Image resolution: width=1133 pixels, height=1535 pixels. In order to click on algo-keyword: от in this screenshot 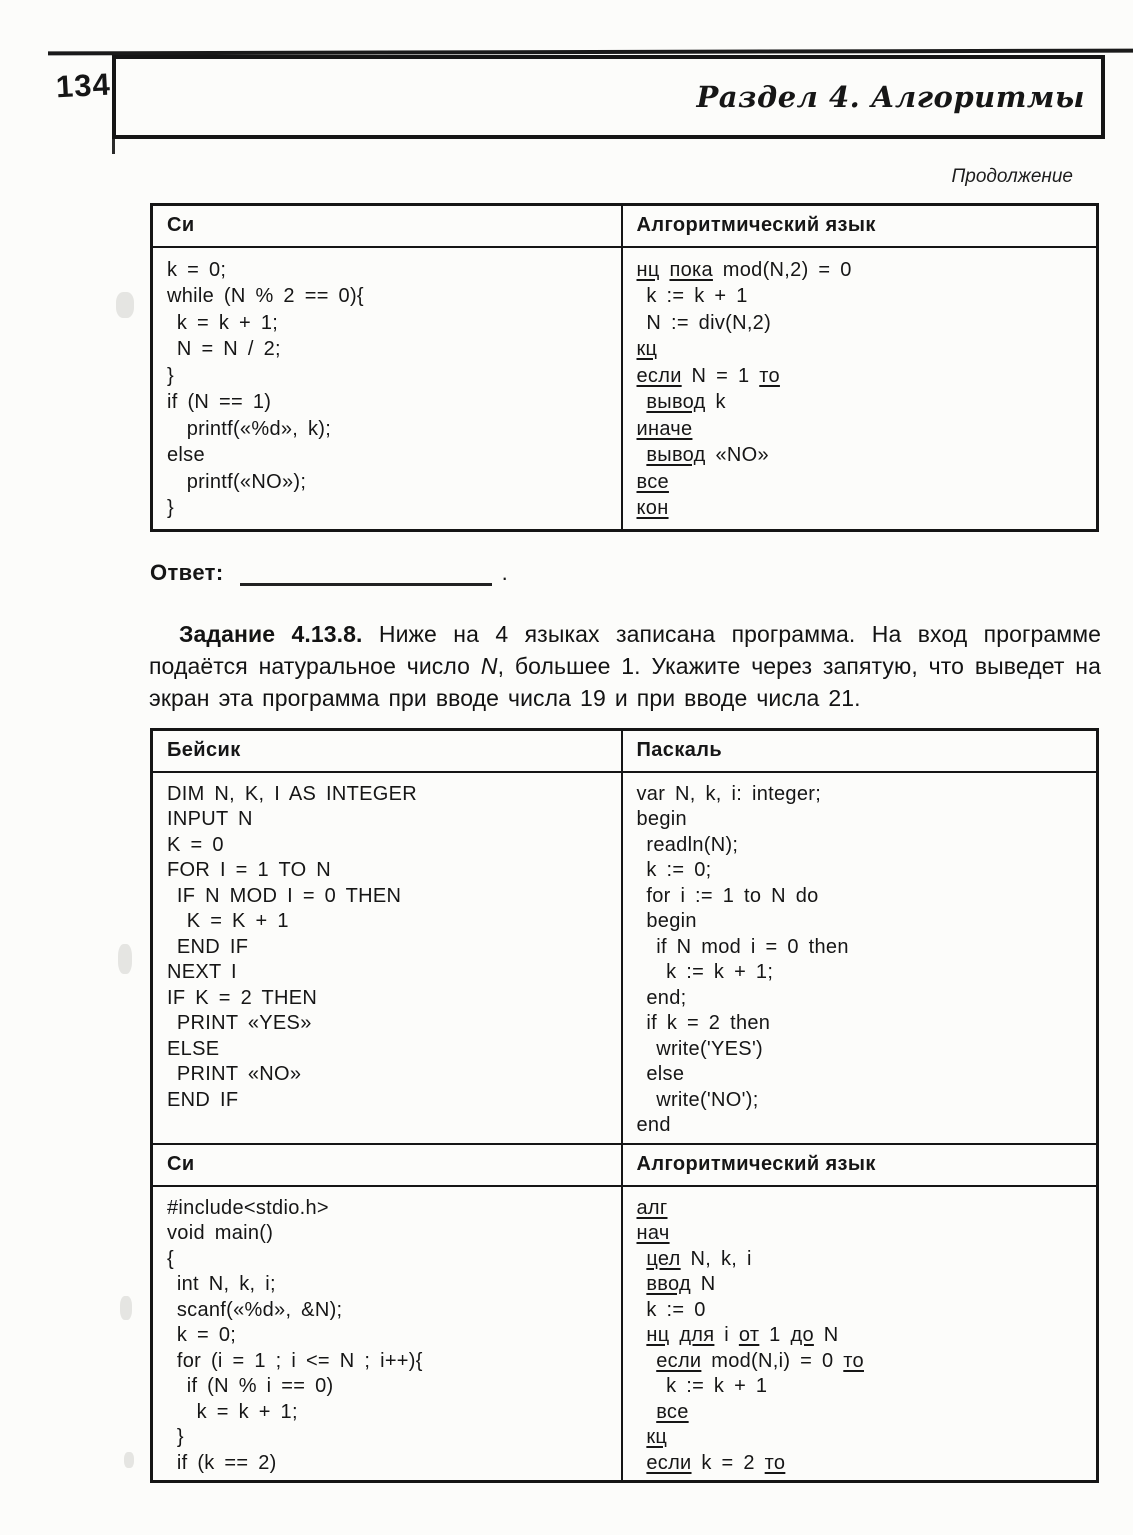, I will do `click(749, 1335)`.